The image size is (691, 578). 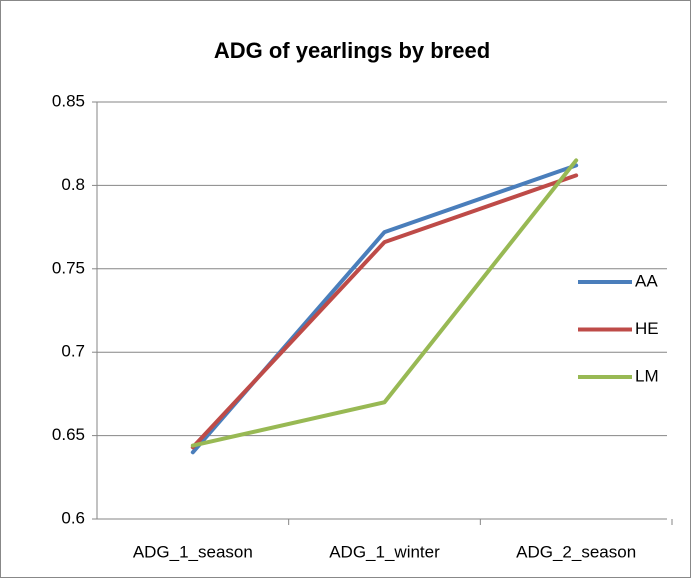 I want to click on legend-label: AA, so click(x=646, y=280).